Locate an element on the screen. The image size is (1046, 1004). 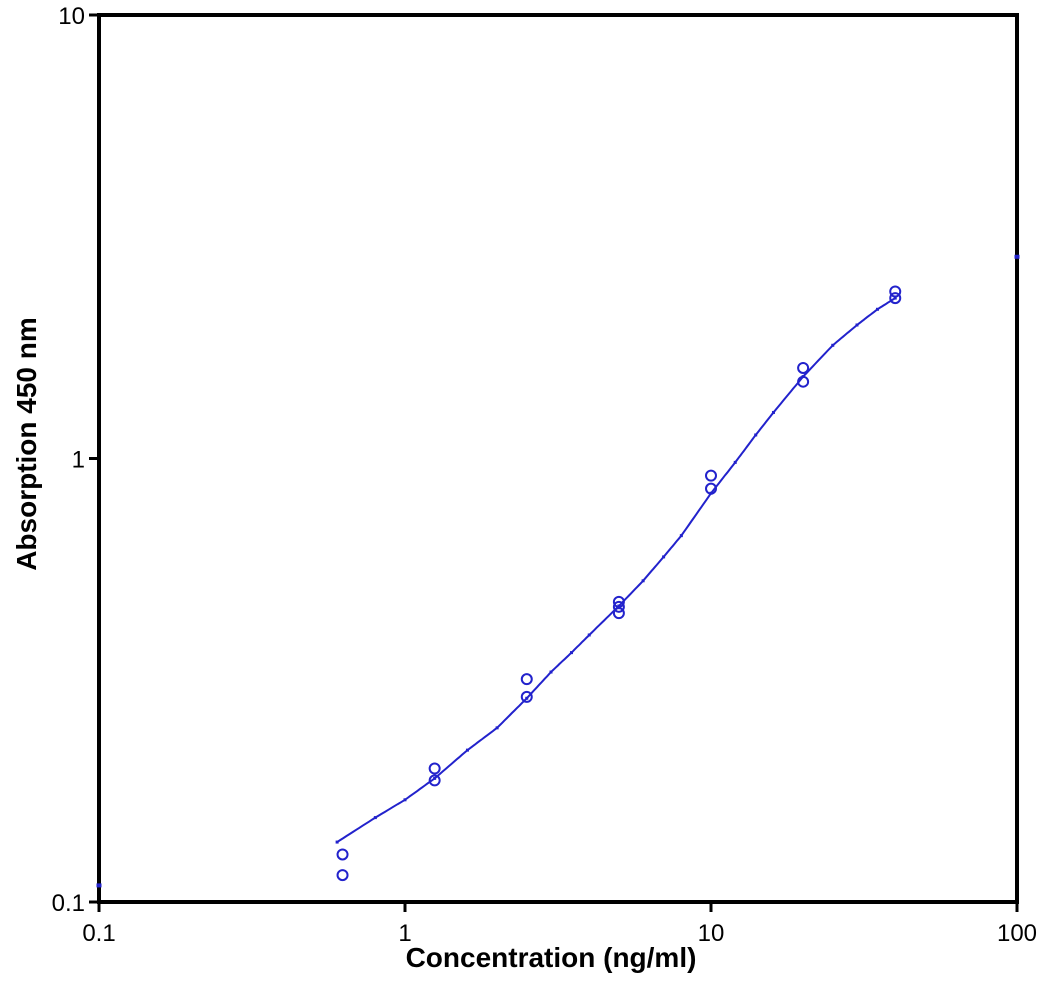
y-tick-label: 10 is located at coordinates (71, 16).